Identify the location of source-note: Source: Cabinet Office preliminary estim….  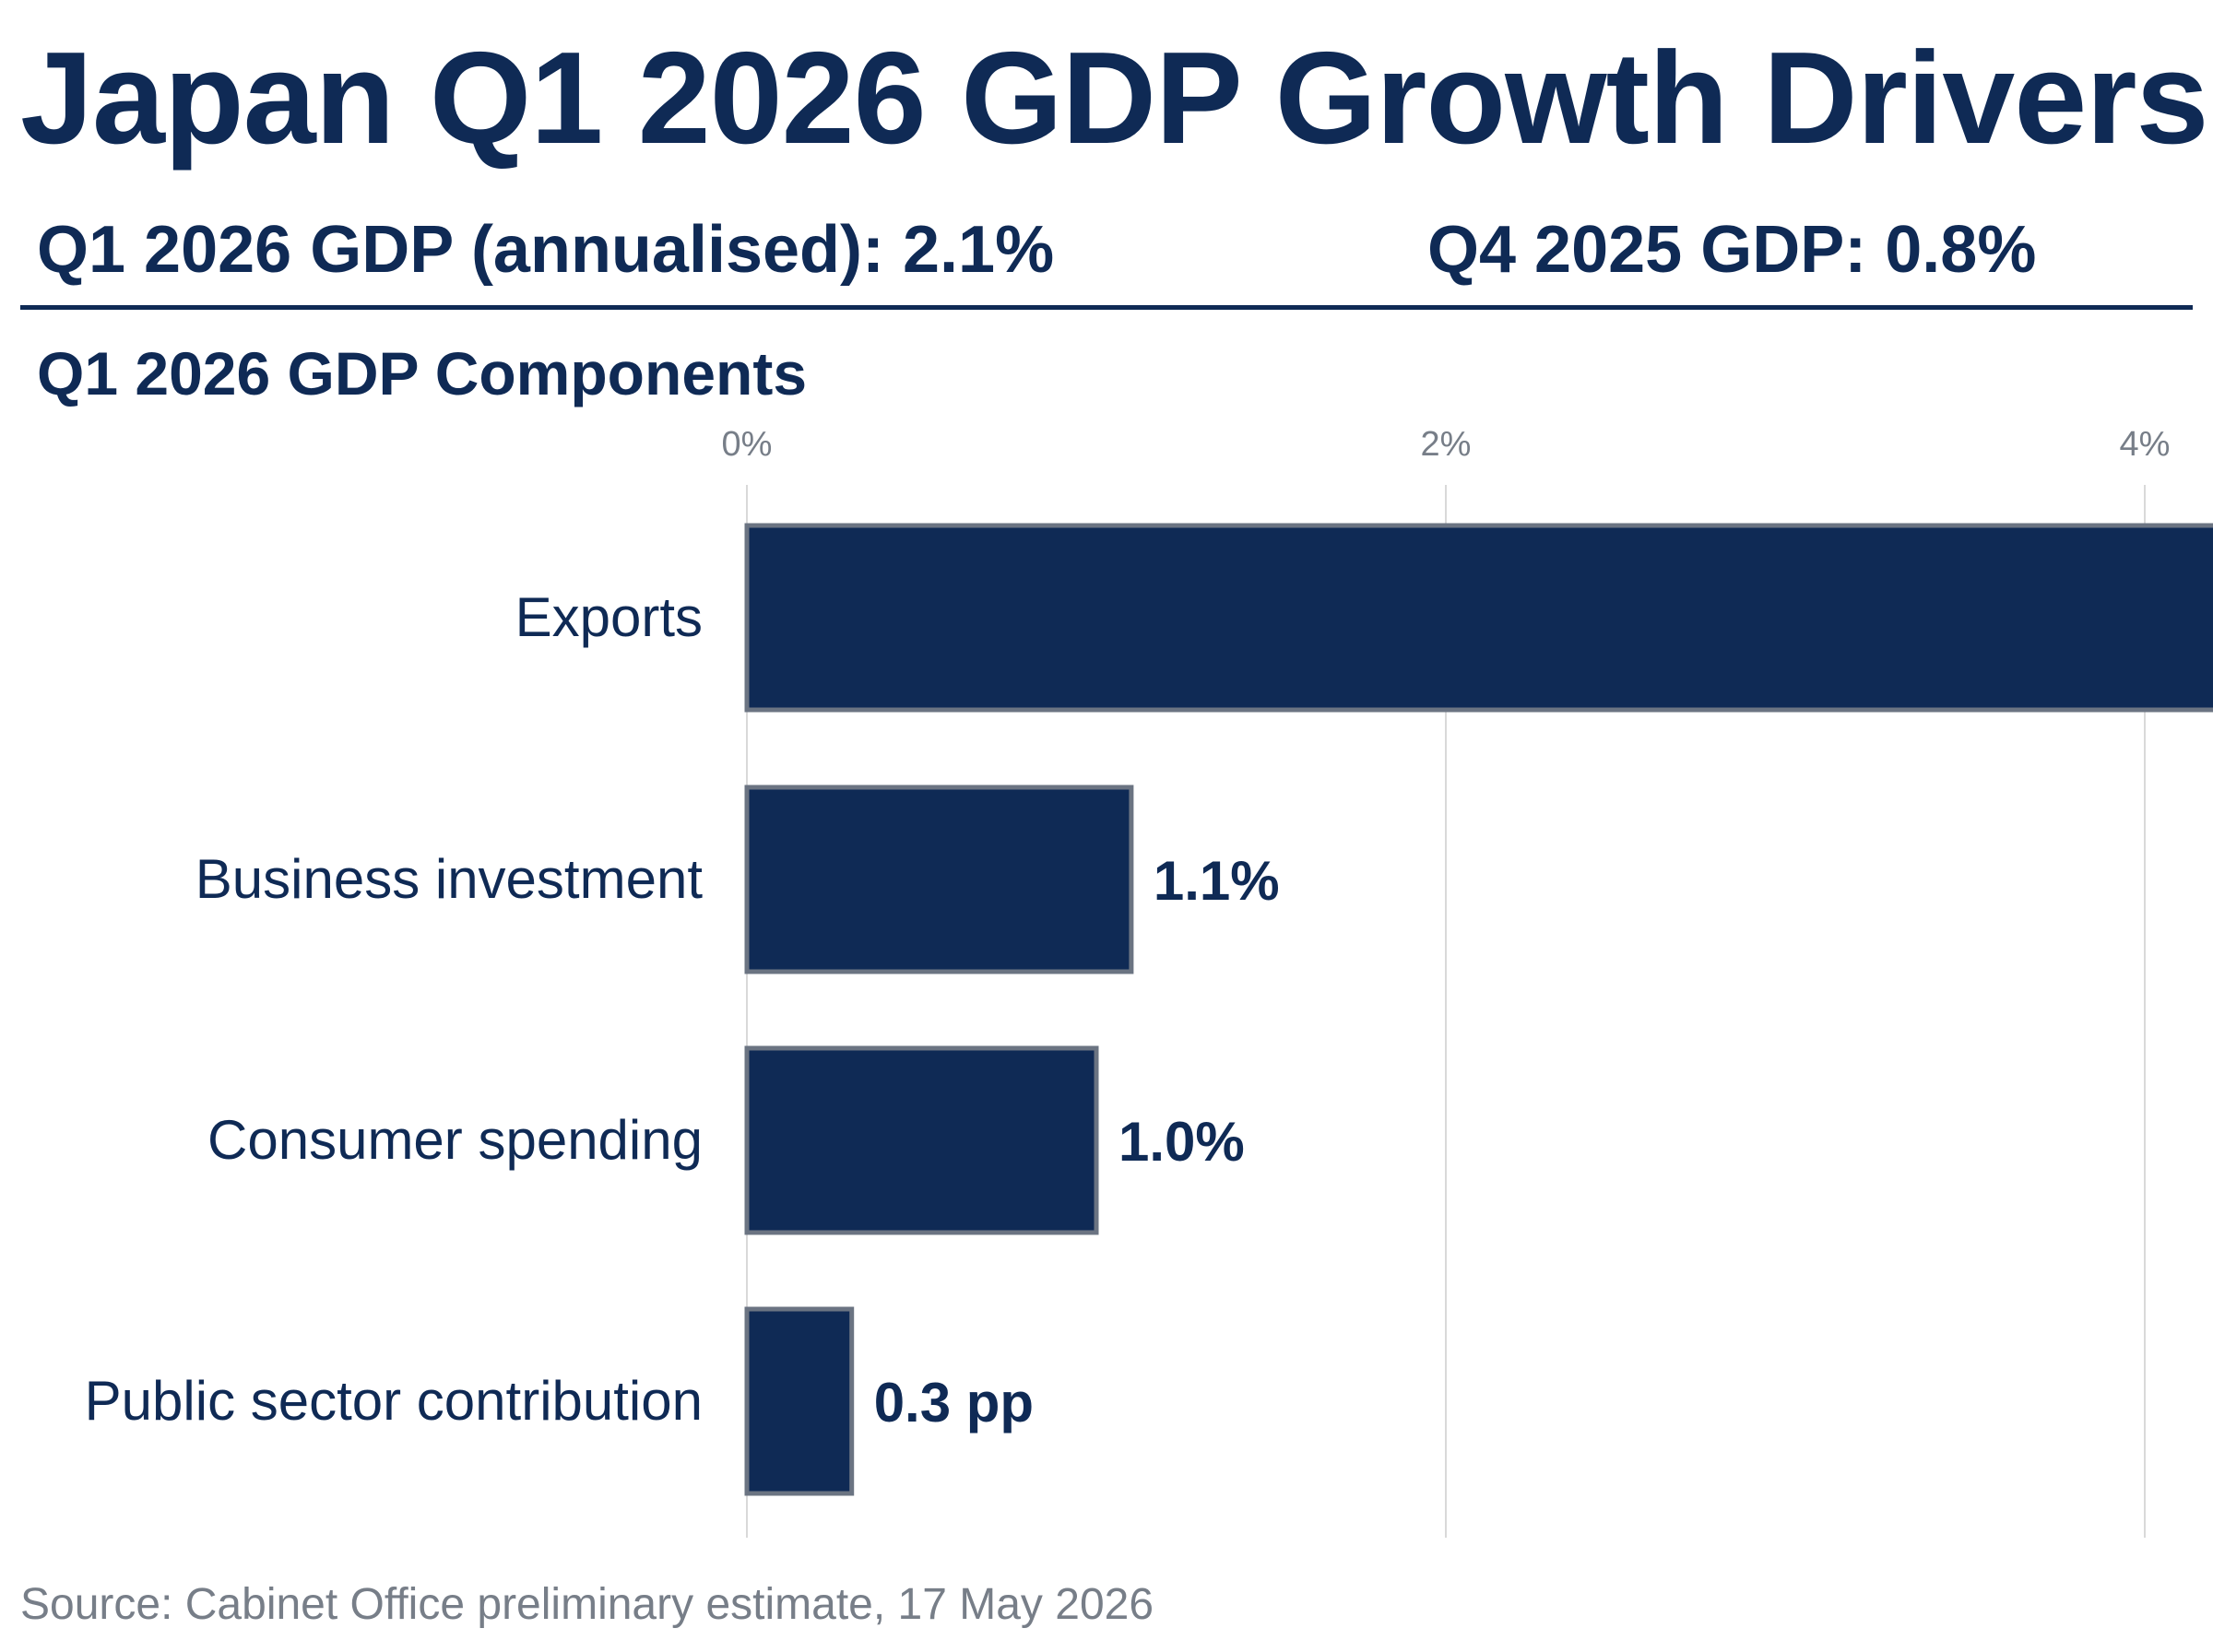
(587, 1604).